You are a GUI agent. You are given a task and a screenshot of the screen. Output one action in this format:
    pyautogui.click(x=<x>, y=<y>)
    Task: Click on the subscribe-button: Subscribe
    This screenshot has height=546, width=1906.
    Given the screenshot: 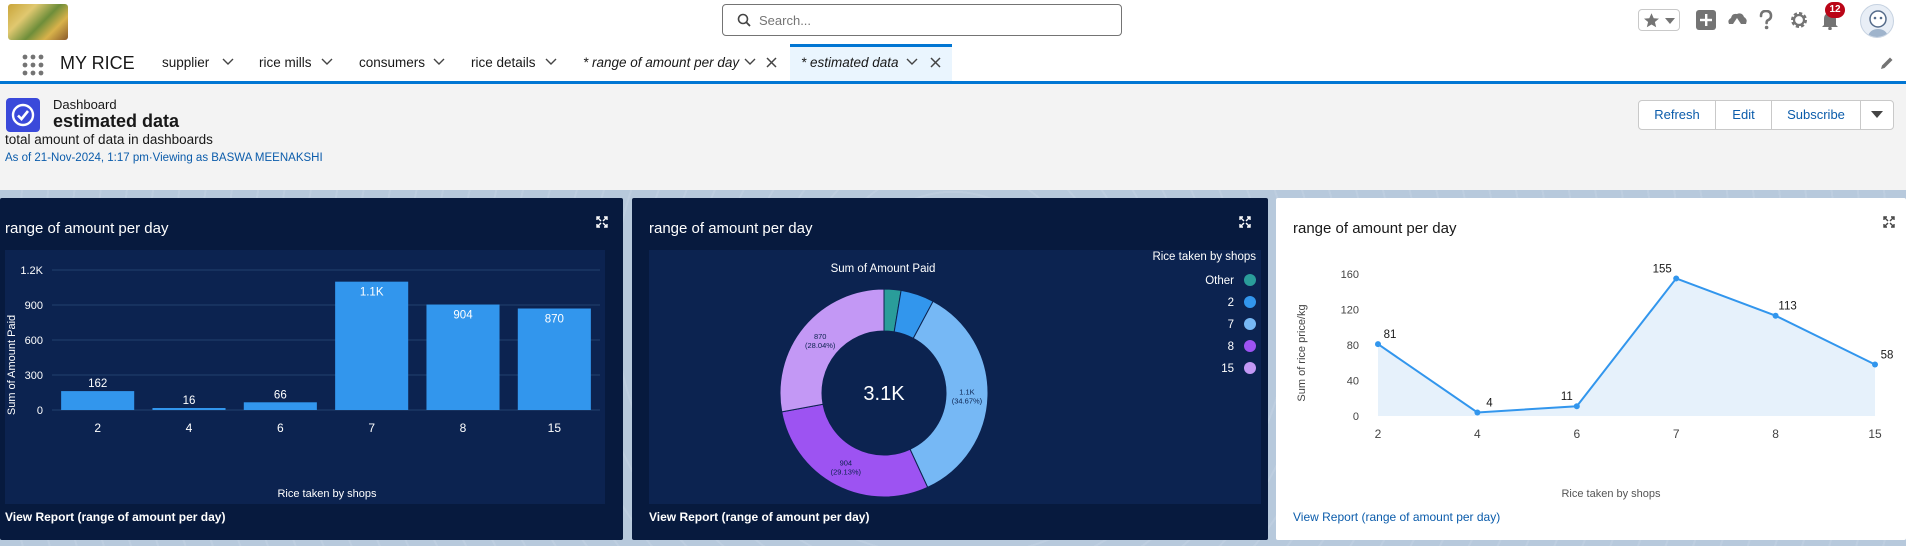 What is the action you would take?
    pyautogui.click(x=1816, y=115)
    